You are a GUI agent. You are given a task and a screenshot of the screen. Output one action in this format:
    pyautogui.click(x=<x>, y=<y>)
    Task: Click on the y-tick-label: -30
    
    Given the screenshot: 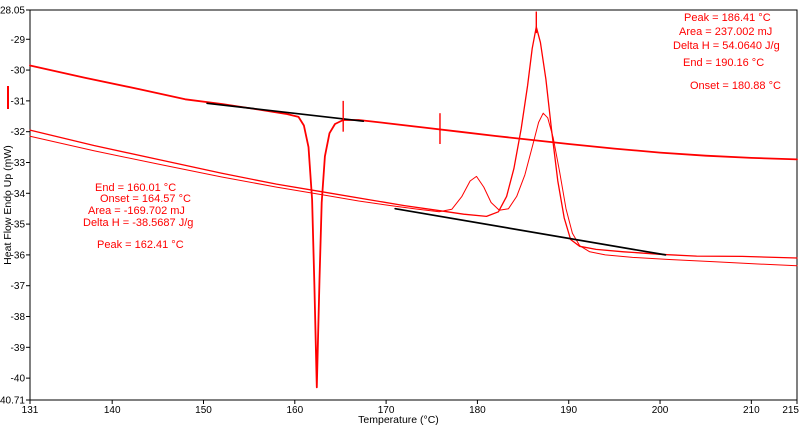 What is the action you would take?
    pyautogui.click(x=18, y=71)
    